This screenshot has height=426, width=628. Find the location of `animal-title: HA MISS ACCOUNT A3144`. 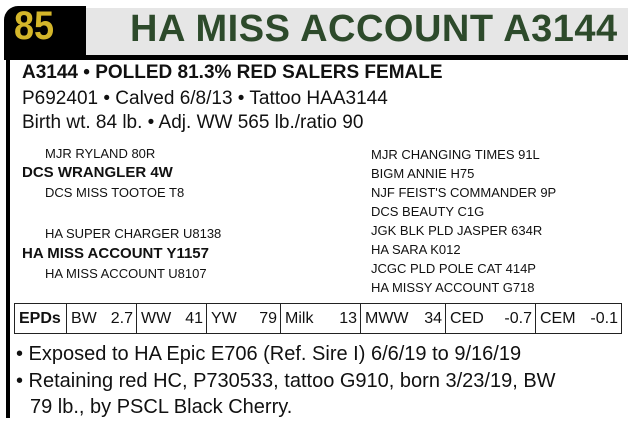

animal-title: HA MISS ACCOUNT A3144 is located at coordinates (374, 29).